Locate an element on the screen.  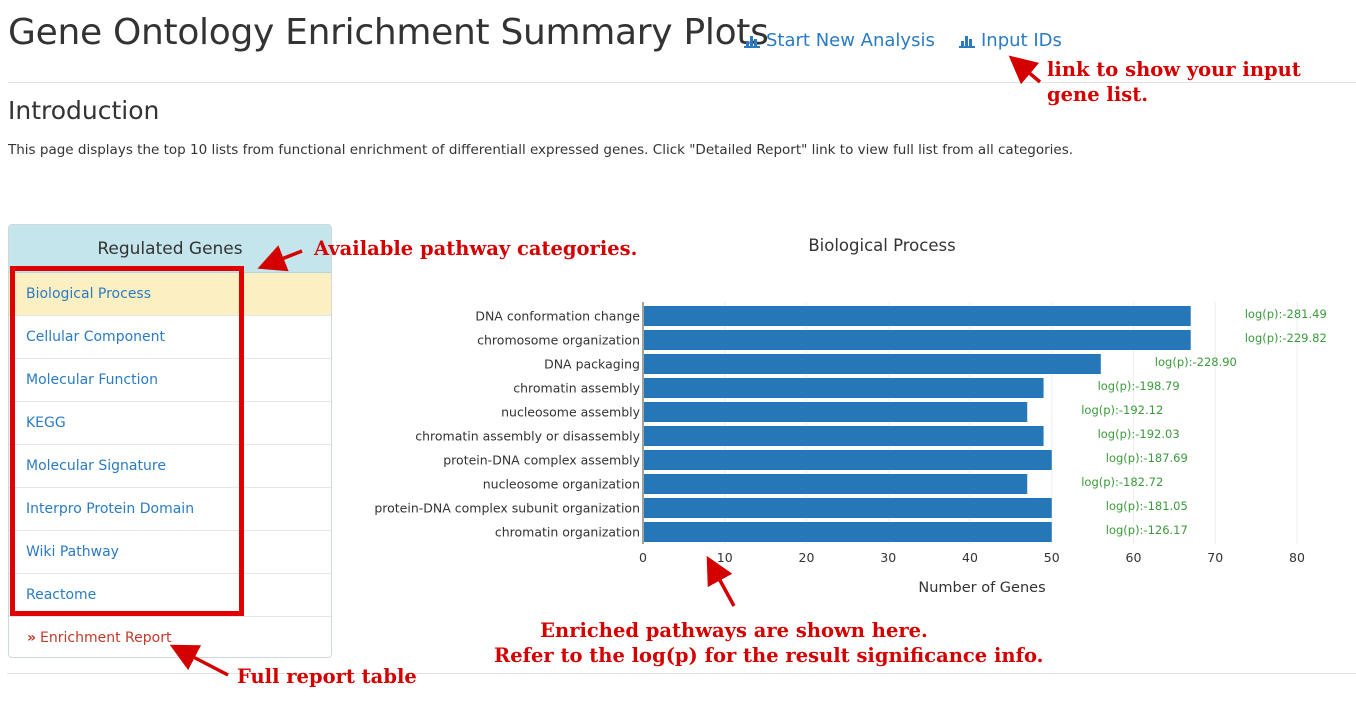
log-p-label: log(p):-187.69 is located at coordinates (1147, 458).